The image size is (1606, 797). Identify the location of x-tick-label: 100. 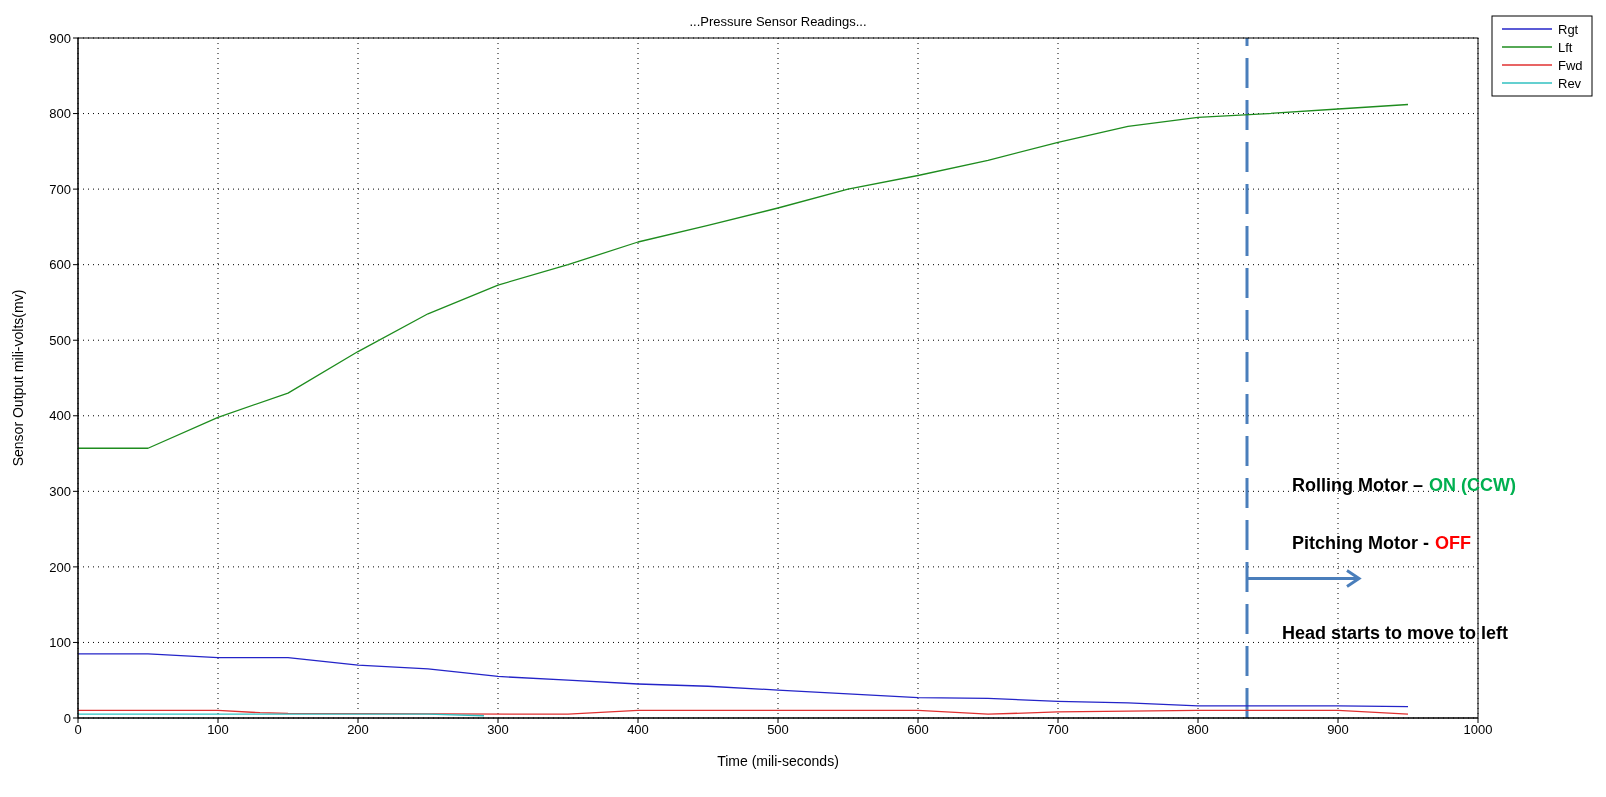
(218, 730).